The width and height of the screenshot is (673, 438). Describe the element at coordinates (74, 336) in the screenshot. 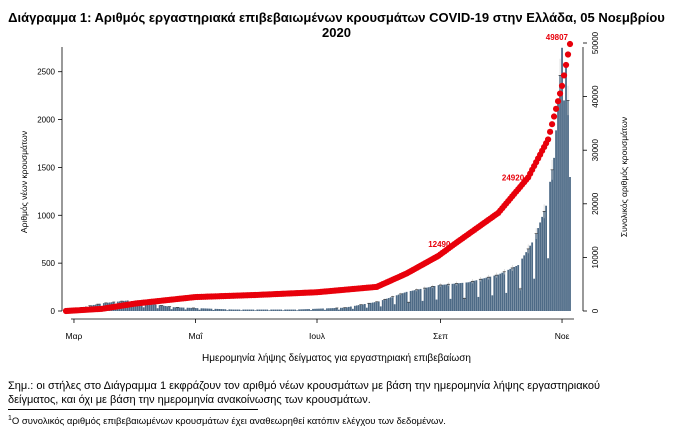

I see `x-tick-label: Μαρ` at that location.